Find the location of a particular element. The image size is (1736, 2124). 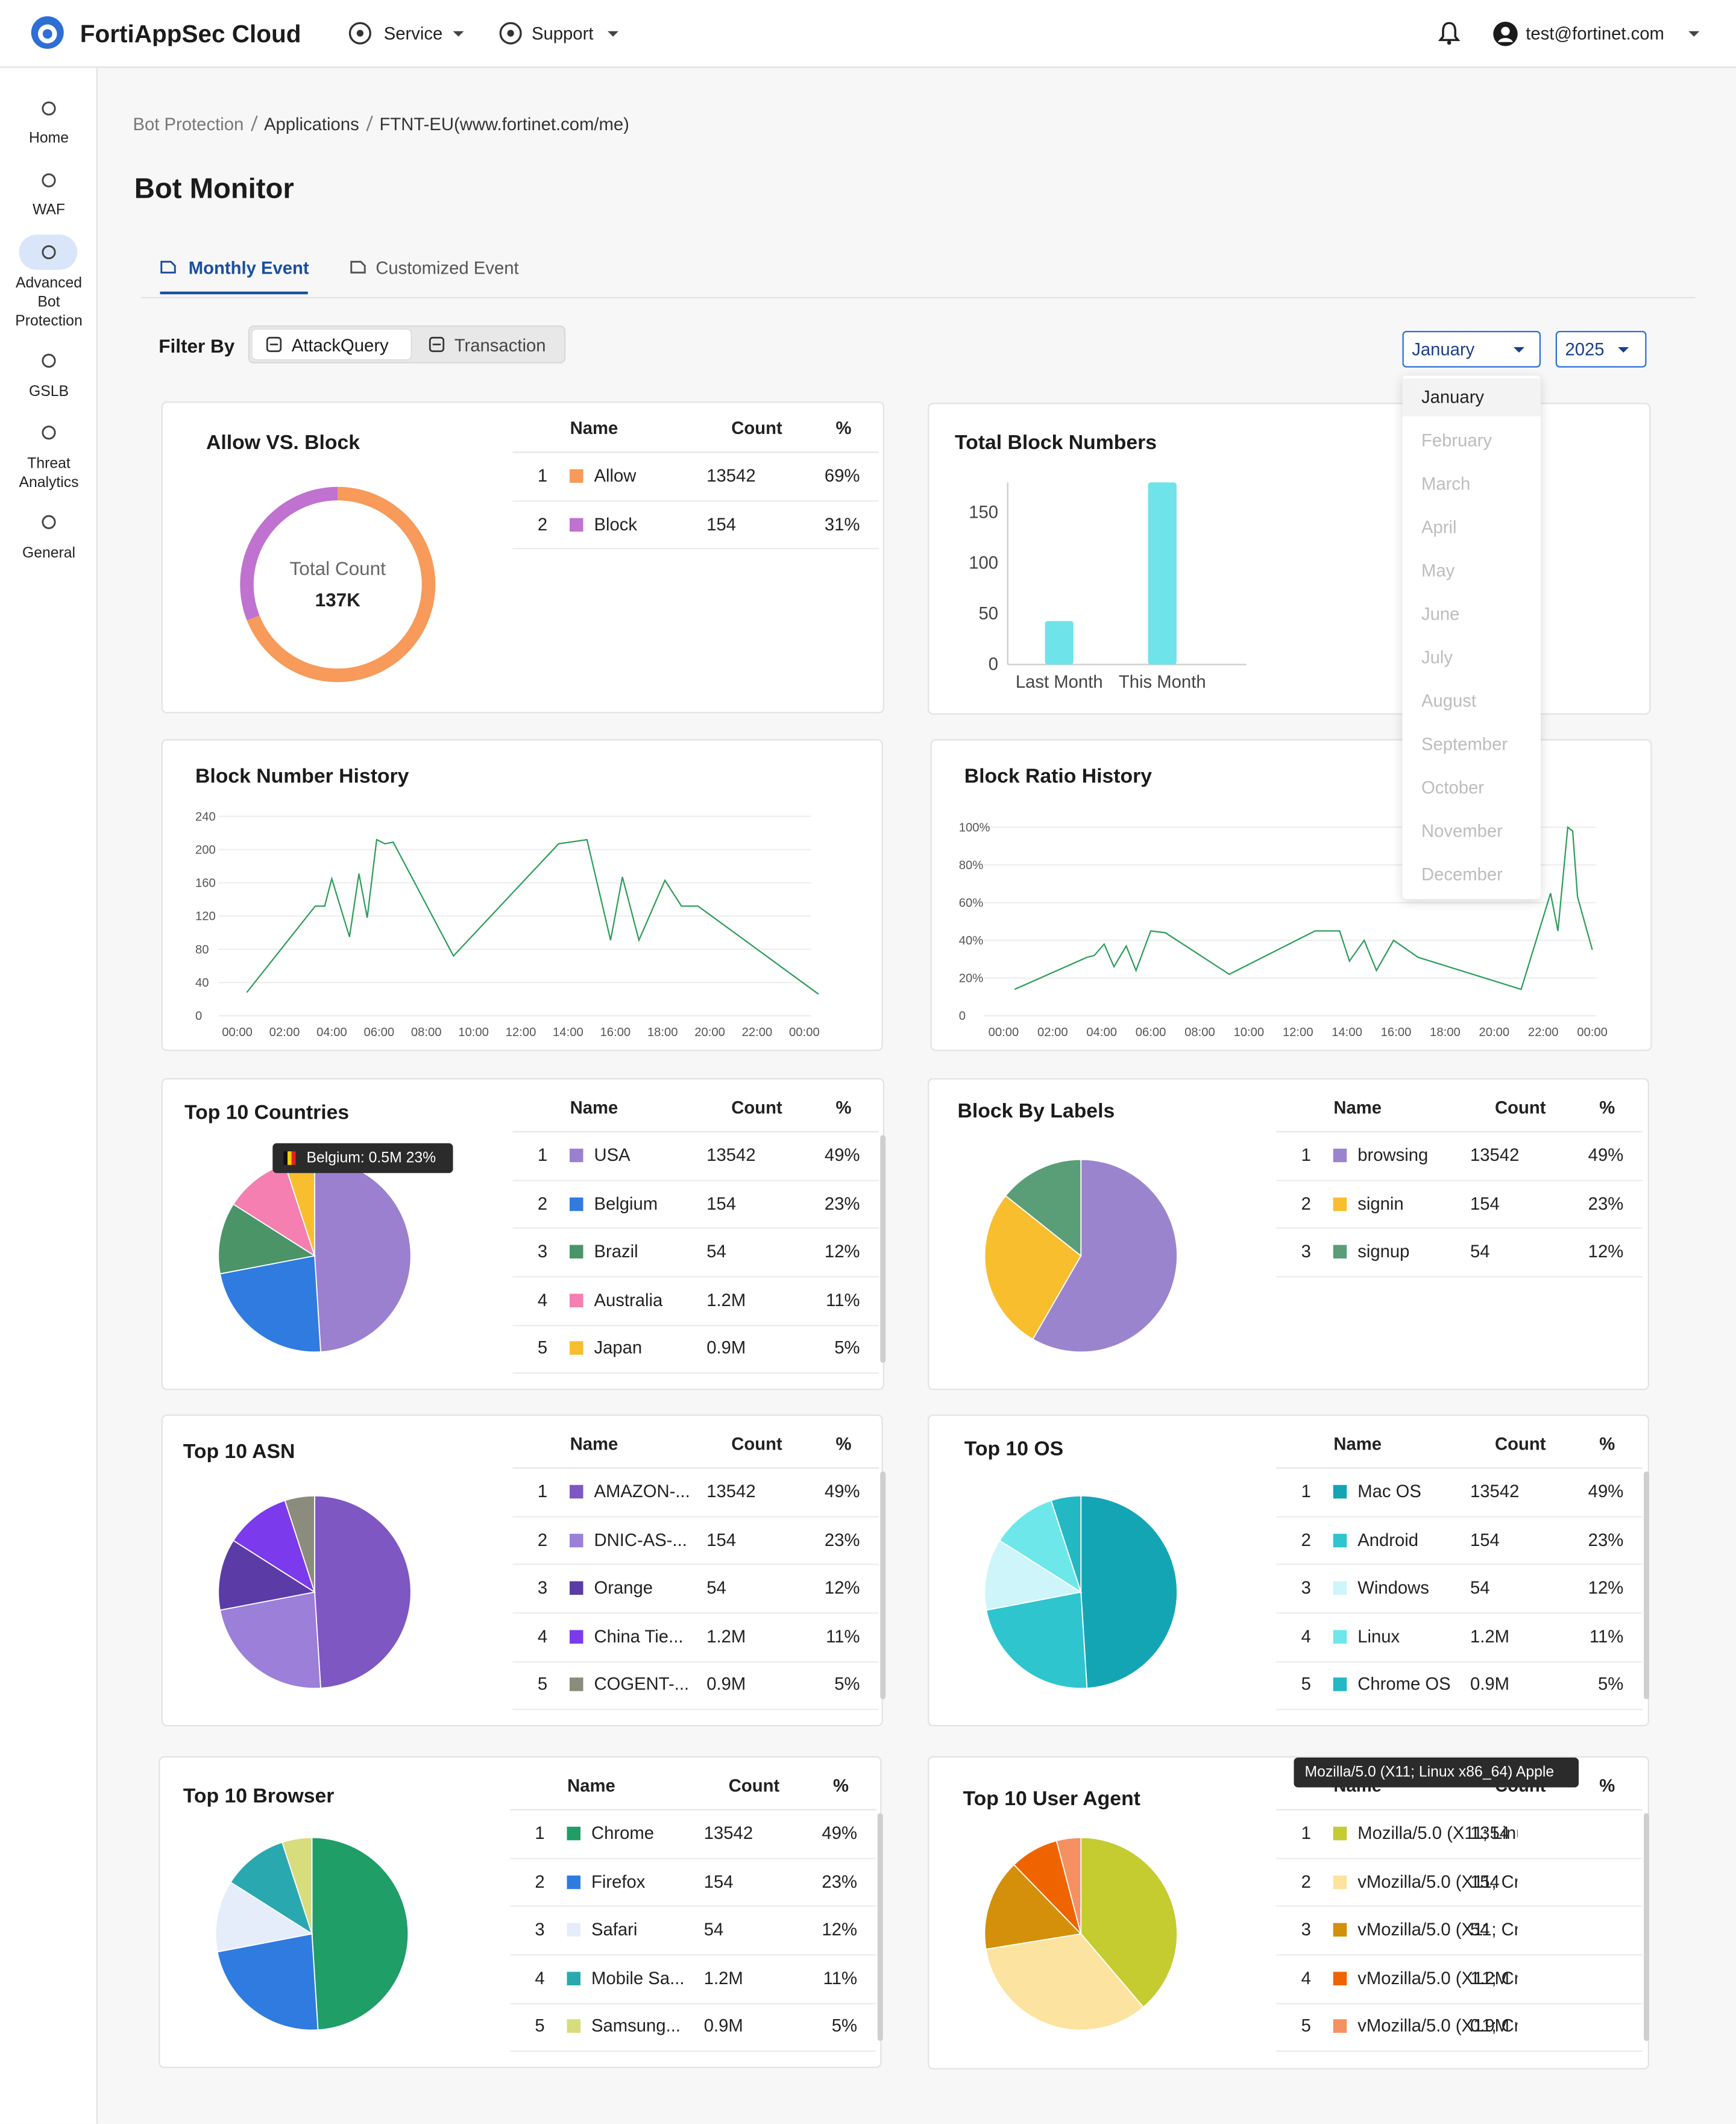

row-percent: 23% is located at coordinates (842, 1203).